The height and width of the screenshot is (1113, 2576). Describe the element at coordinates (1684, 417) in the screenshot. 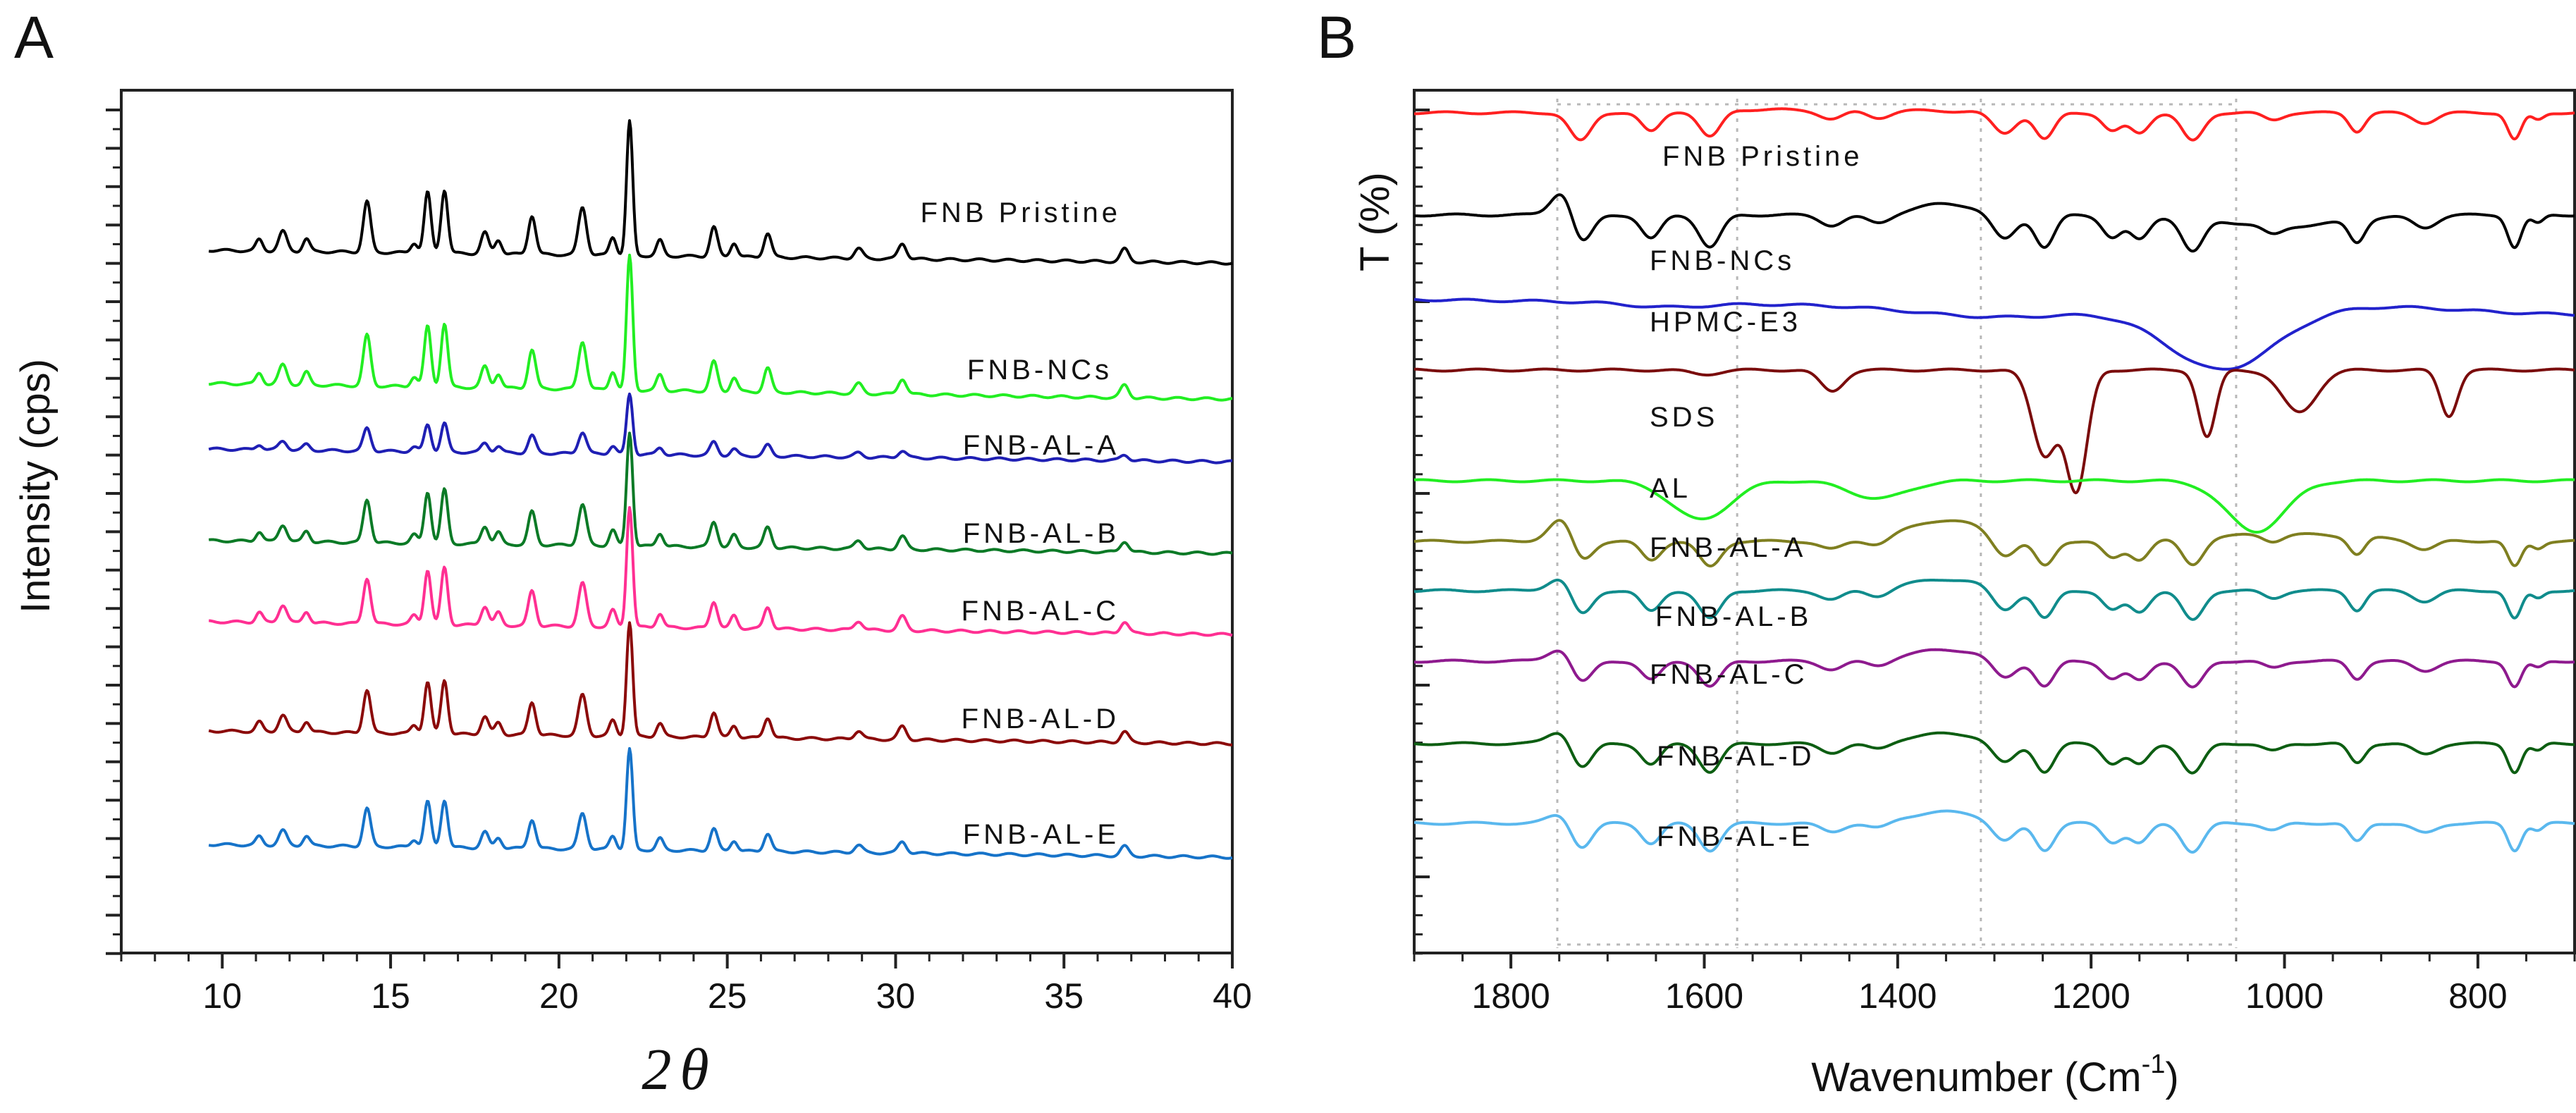

I see `ftir-label-sds: SDS` at that location.